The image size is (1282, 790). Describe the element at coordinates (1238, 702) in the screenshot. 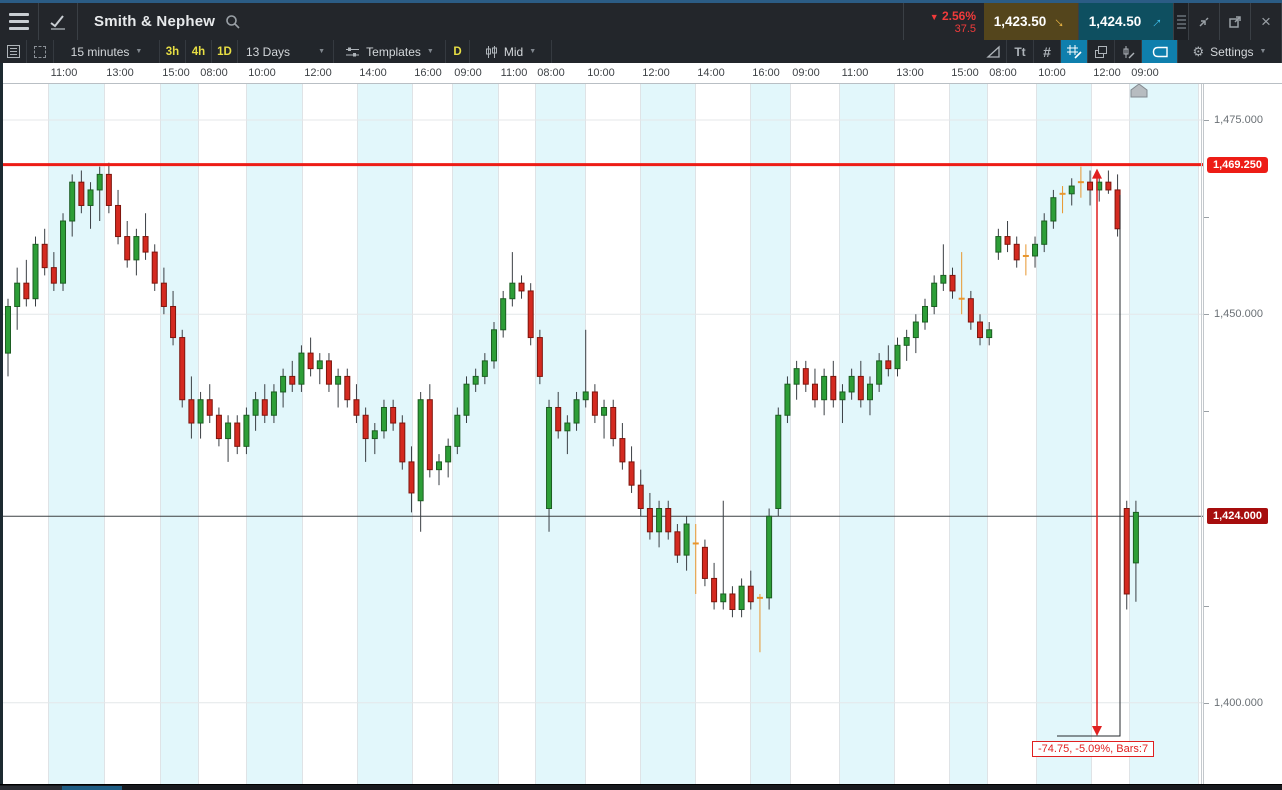

I see `price-axis-label: 1,400.000` at that location.